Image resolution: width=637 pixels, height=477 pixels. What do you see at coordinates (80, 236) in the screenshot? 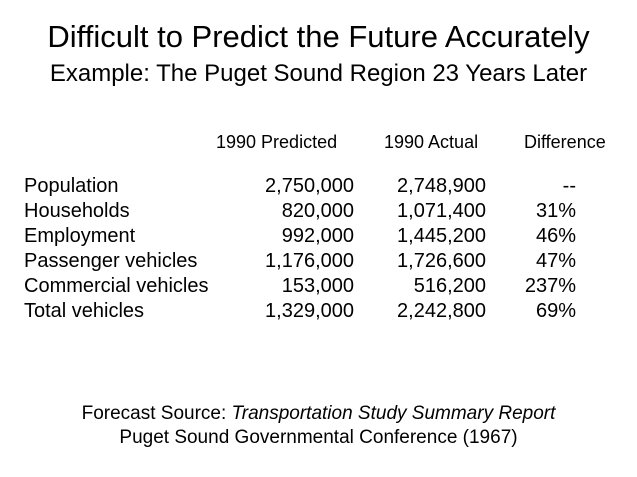
I see `row-label: Employment` at bounding box center [80, 236].